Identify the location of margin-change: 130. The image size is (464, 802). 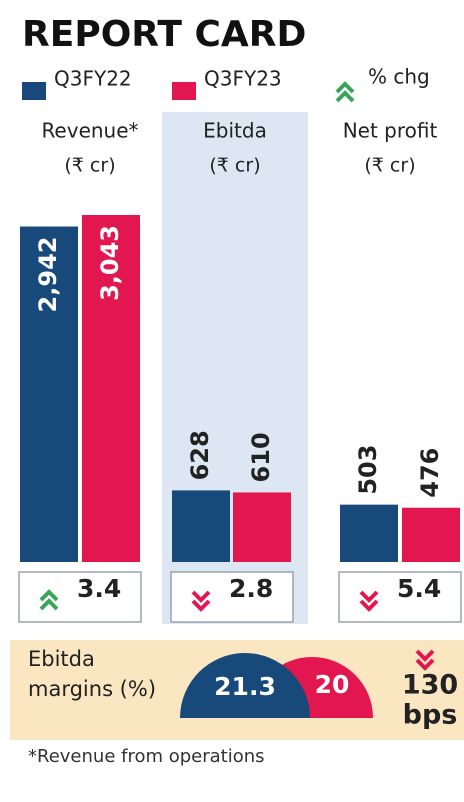
(430, 685).